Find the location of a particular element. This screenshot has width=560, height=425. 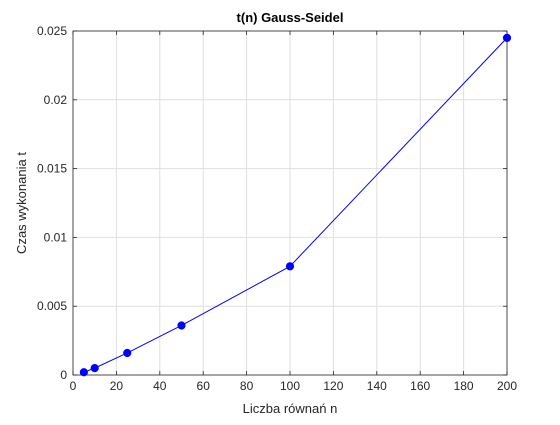

x-tick-label: 180 is located at coordinates (464, 386).